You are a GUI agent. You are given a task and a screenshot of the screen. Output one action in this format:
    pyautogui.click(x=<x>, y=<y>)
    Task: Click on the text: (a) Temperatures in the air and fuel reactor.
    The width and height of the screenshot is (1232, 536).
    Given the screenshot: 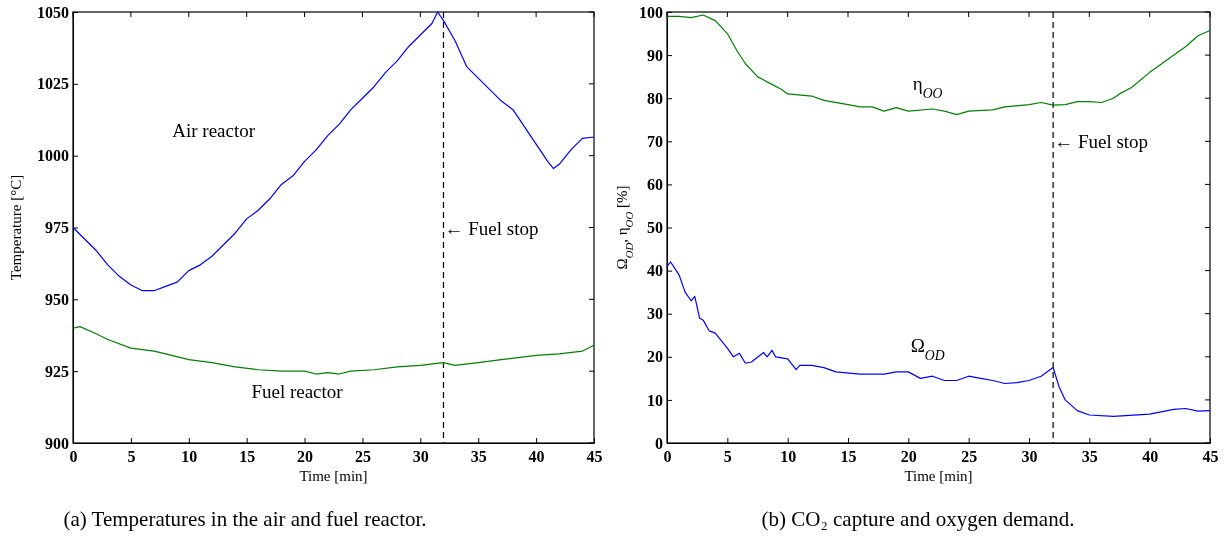 What is the action you would take?
    pyautogui.click(x=245, y=519)
    